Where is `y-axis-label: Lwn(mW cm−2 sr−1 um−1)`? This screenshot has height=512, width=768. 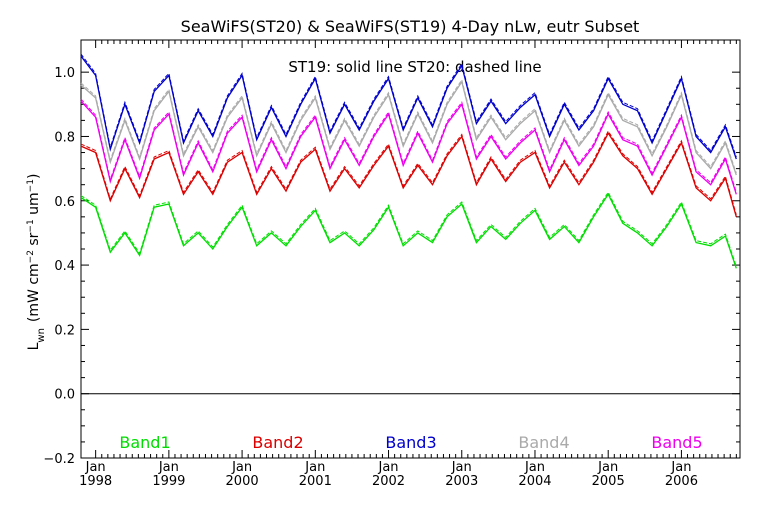
y-axis-label: Lwn(mW cm−2 sr−1 um−1) is located at coordinates (36, 262).